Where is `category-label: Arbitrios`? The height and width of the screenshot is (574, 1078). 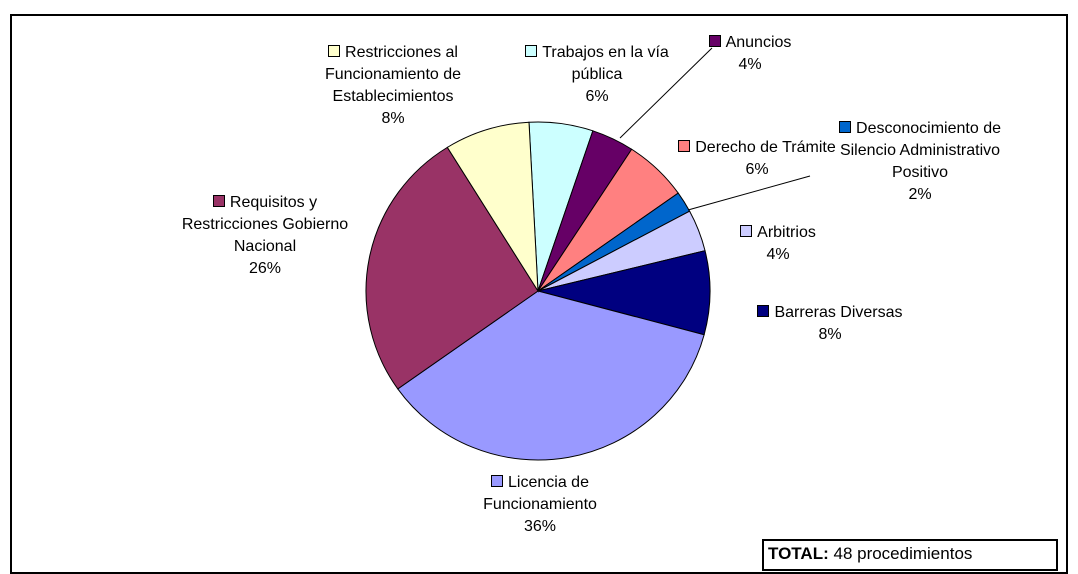 category-label: Arbitrios is located at coordinates (786, 232).